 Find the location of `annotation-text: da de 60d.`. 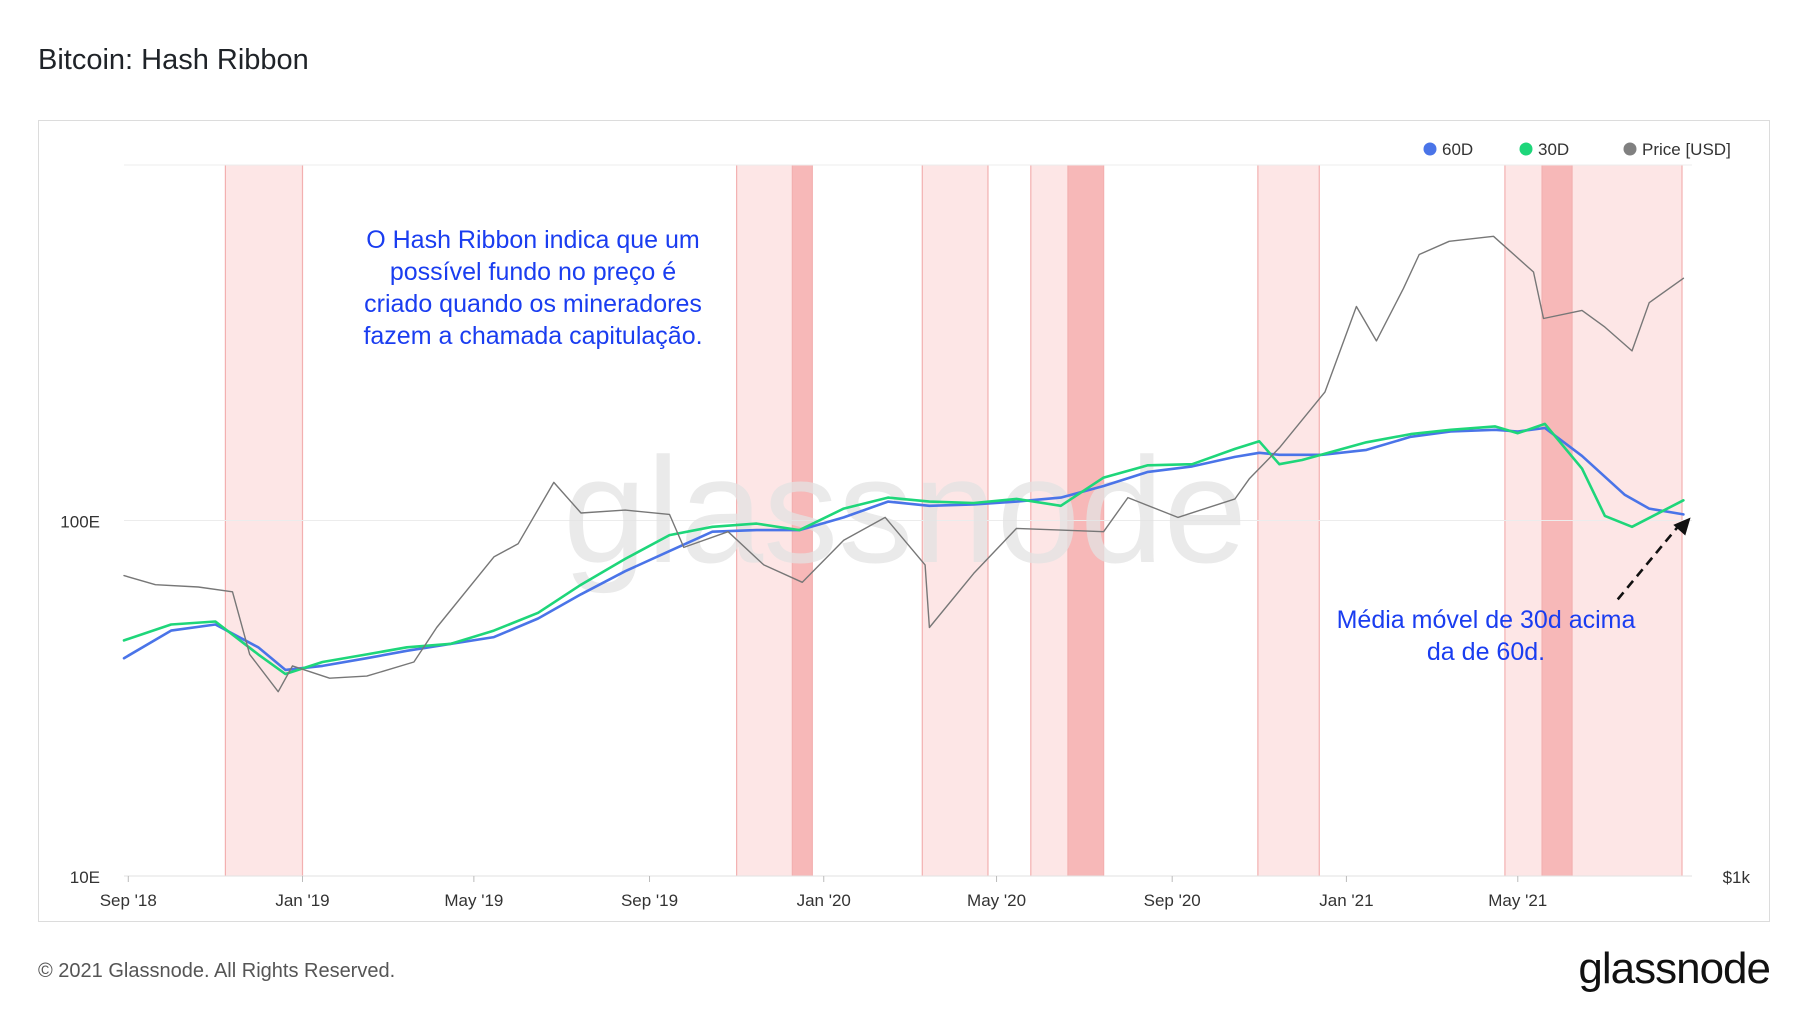

annotation-text: da de 60d. is located at coordinates (1486, 652).